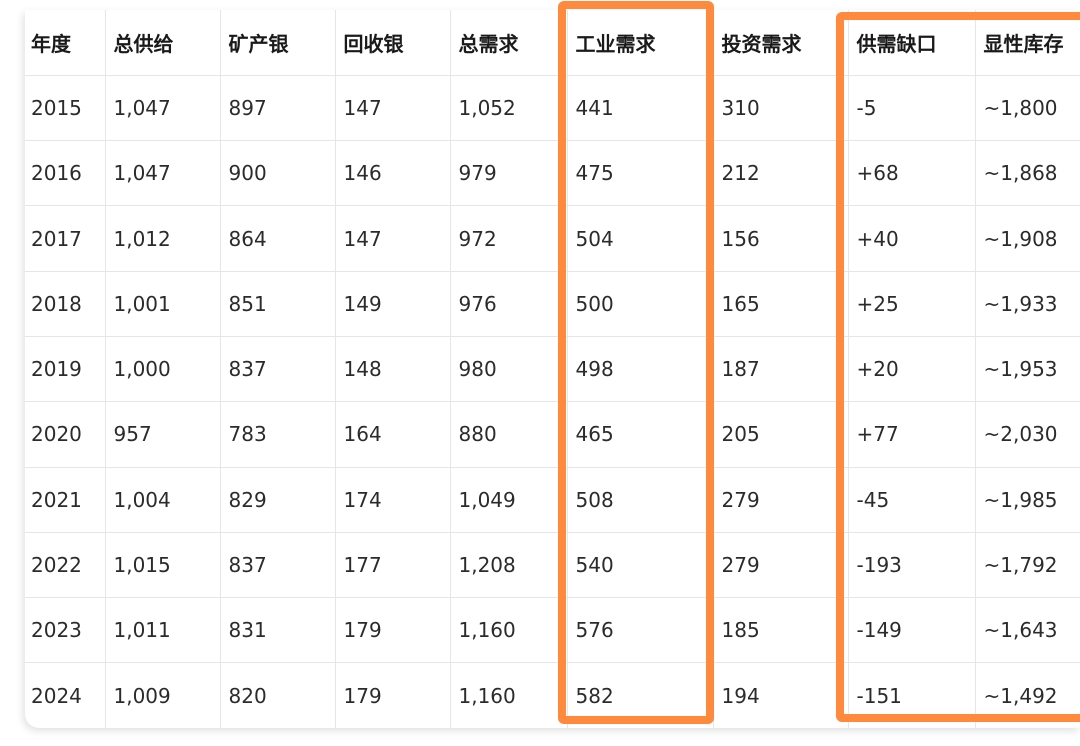 The image size is (1080, 746). Describe the element at coordinates (65, 173) in the screenshot. I see `table-cell: 2016` at that location.